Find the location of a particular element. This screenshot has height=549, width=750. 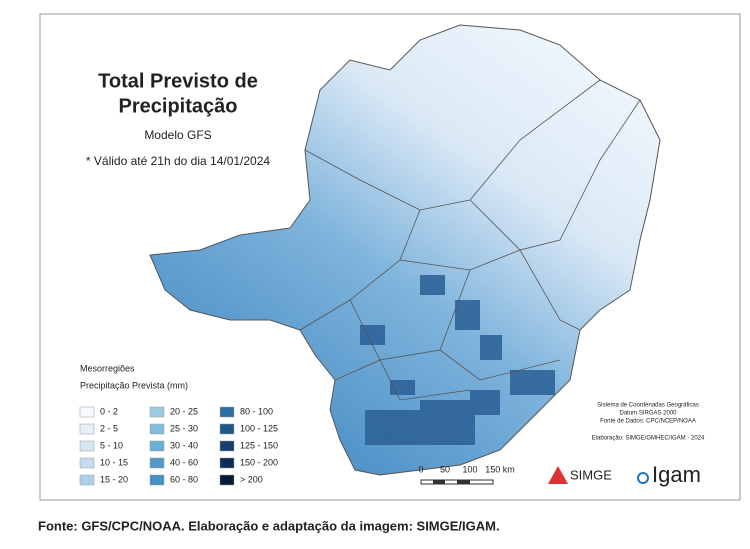

scale-label: 150 km is located at coordinates (500, 469).